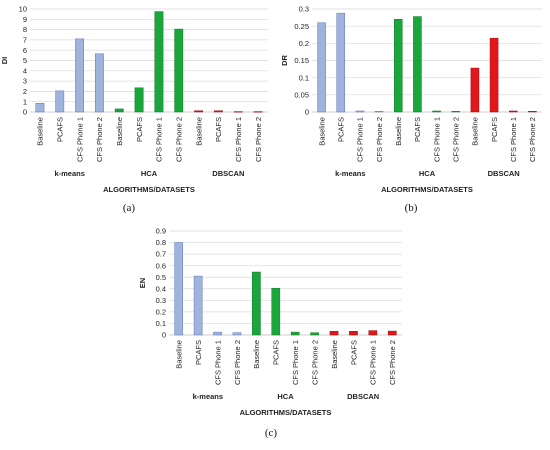 The width and height of the screenshot is (550, 450). I want to click on panel-label: (a), so click(129, 208).